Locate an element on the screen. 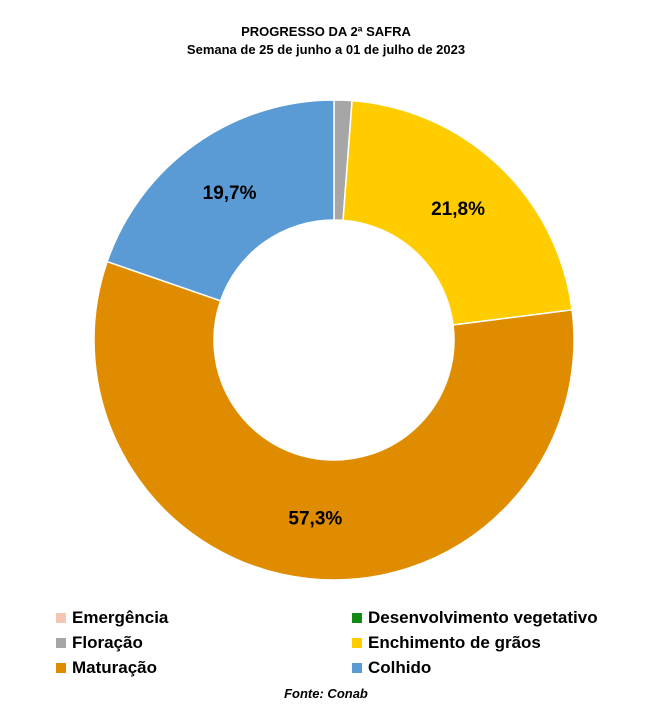 The width and height of the screenshot is (652, 716). legend-item-maturacao: Maturação is located at coordinates (106, 668).